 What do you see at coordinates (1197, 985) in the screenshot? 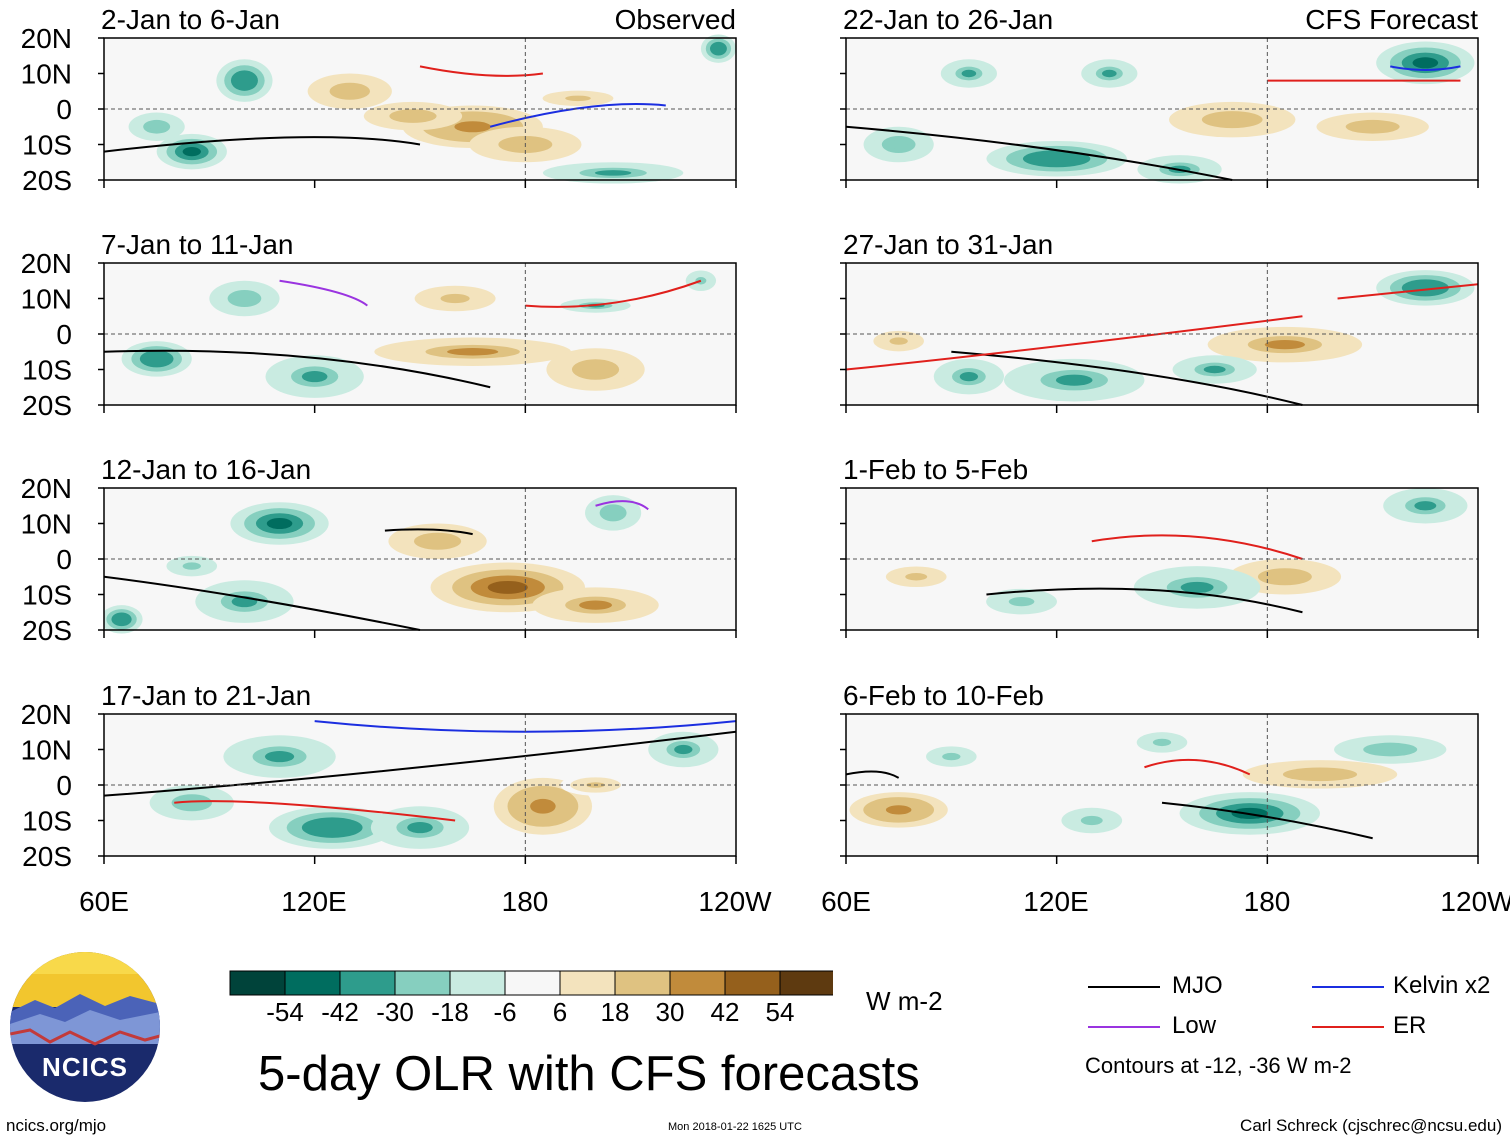
I see `legend-label-mjo: MJO` at bounding box center [1197, 985].